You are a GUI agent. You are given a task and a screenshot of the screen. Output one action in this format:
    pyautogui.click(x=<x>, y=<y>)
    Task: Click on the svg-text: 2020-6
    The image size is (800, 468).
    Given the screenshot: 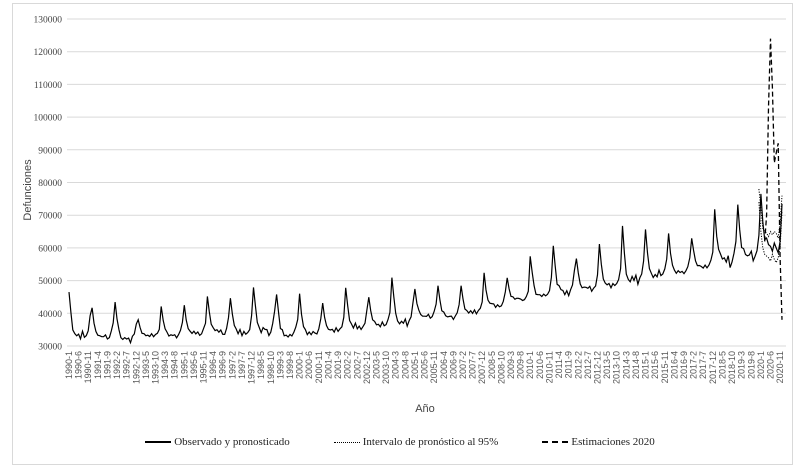 What is the action you would take?
    pyautogui.click(x=770, y=365)
    